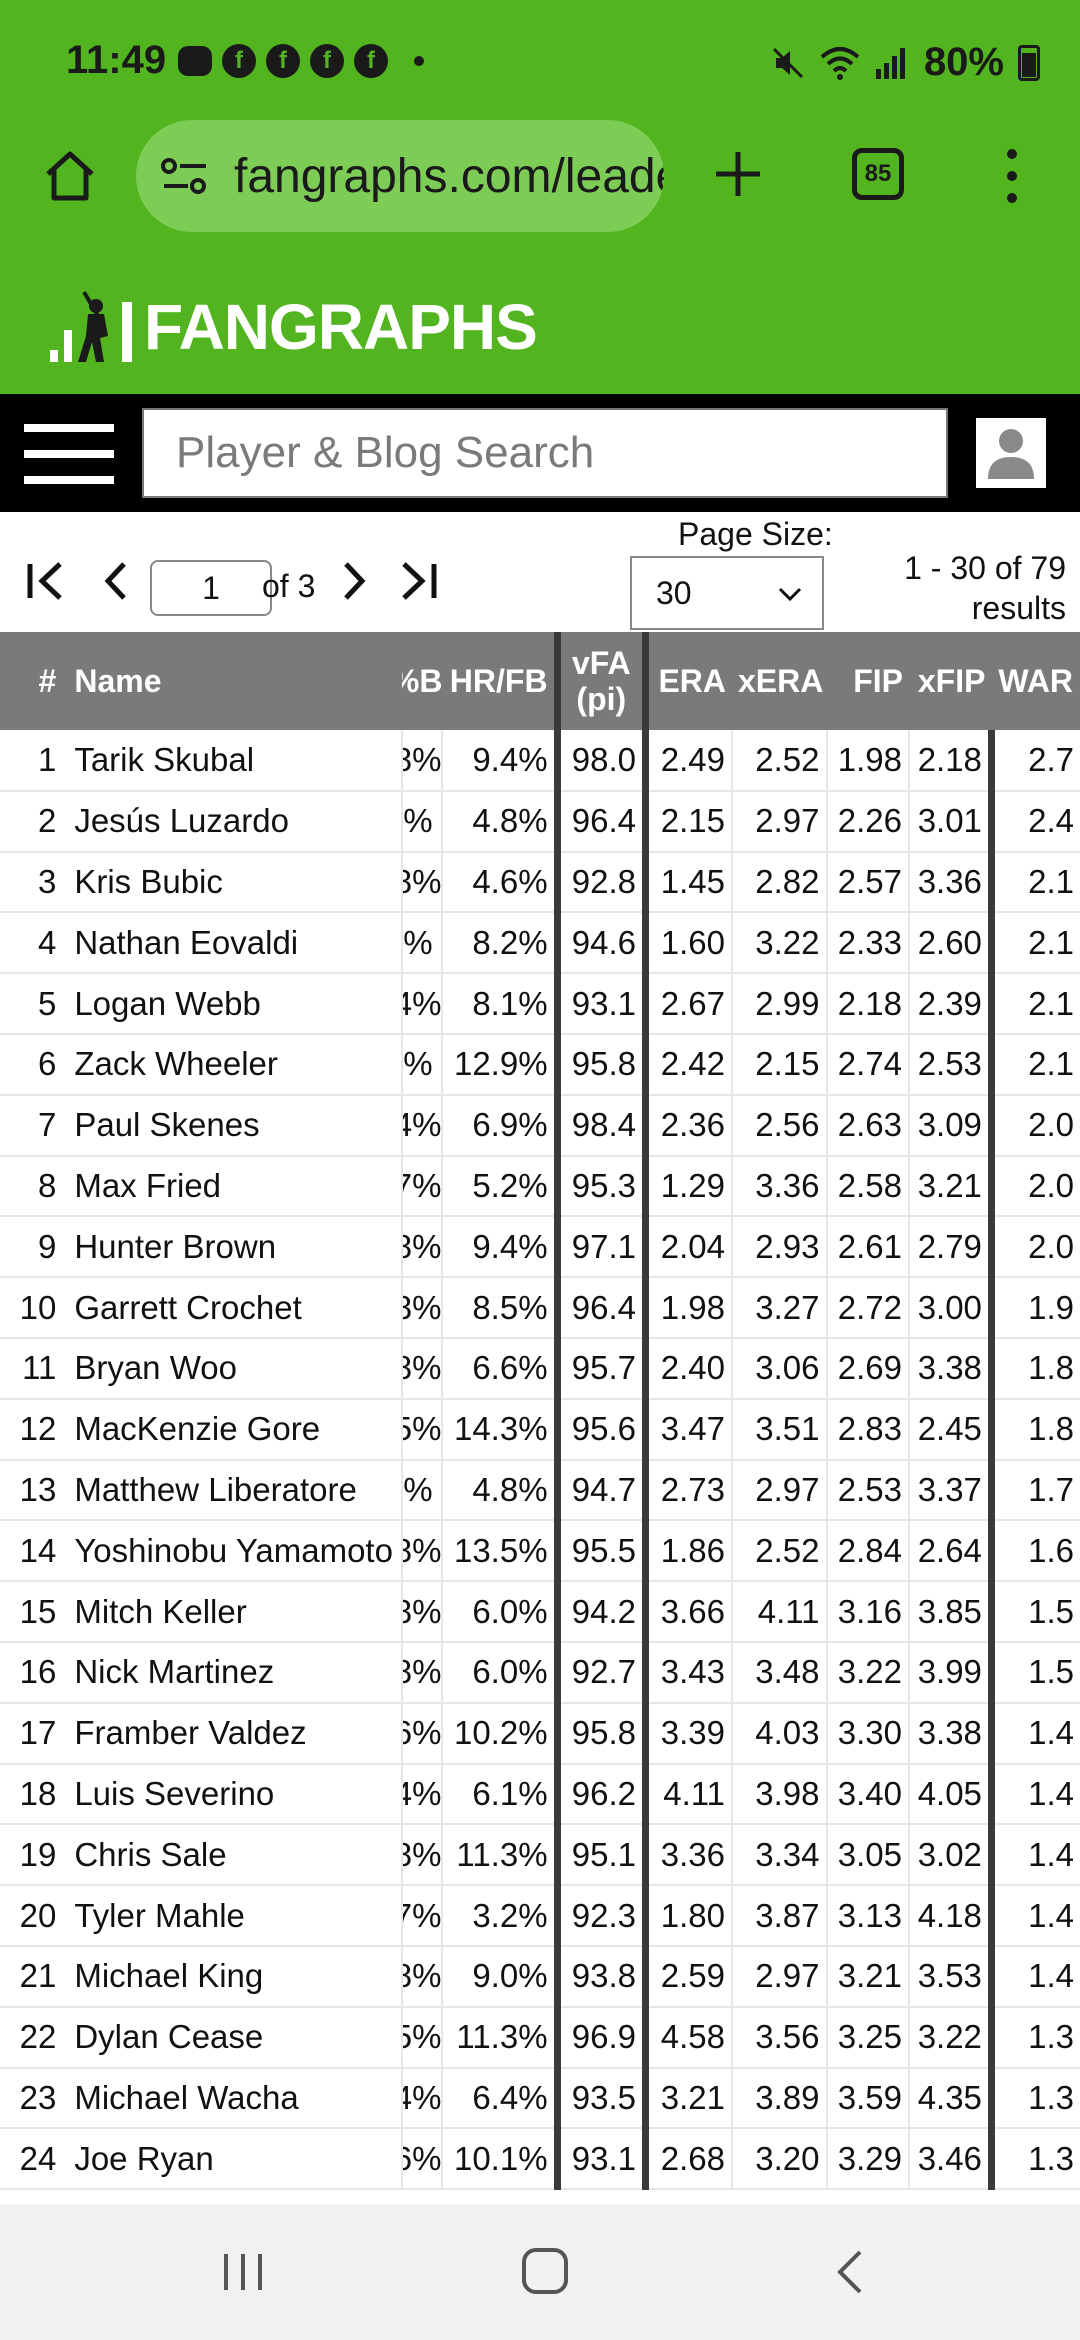 This screenshot has height=2340, width=1080. Describe the element at coordinates (233, 943) in the screenshot. I see `cell-player-name: Nathan Eovaldi` at that location.